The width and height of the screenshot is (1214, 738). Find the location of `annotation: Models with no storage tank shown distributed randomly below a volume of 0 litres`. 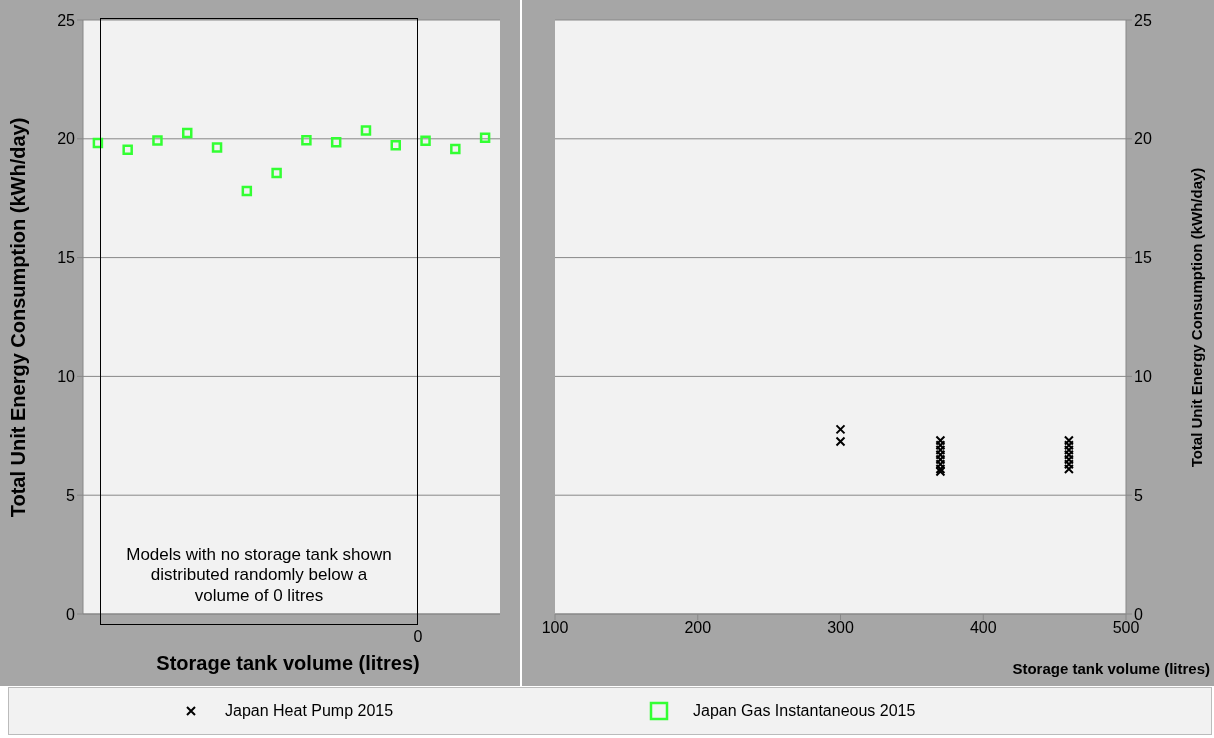

annotation: Models with no storage tank shown distributed randomly below a volume of 0 litres is located at coordinates (259, 575).